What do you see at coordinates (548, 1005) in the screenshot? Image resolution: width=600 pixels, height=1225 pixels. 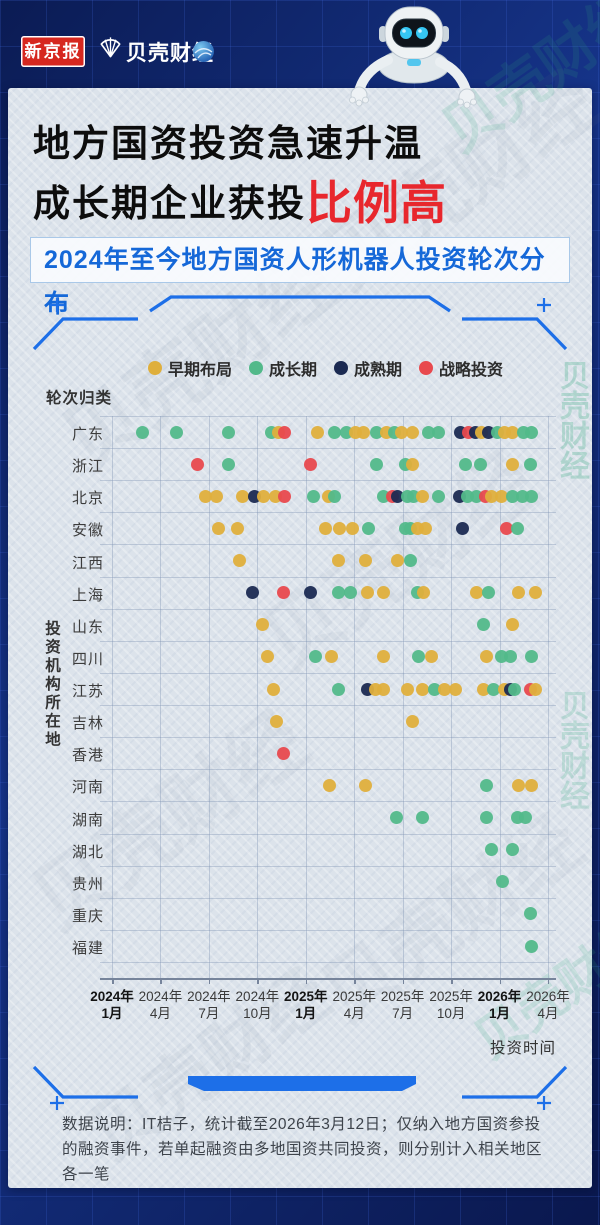 I see `x-tick-label: 2026年 4月` at bounding box center [548, 1005].